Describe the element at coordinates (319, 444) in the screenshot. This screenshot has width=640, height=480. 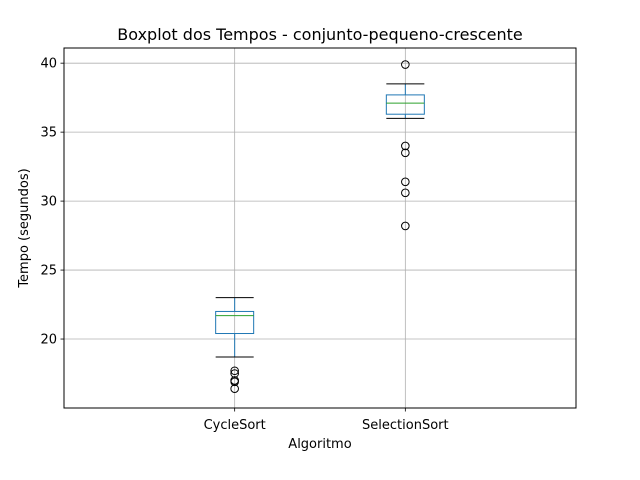
I see `x-axis-label: Algoritmo` at that location.